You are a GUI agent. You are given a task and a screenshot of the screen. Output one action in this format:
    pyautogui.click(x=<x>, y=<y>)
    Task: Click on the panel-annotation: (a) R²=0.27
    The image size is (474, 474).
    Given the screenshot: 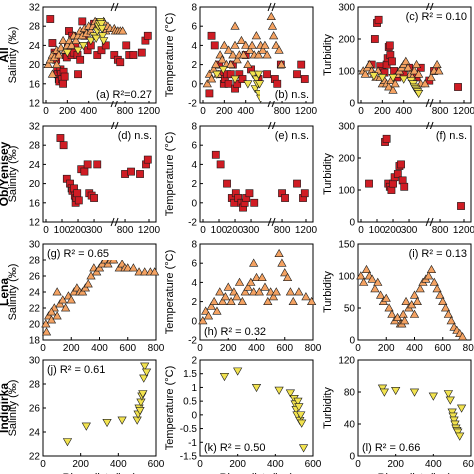 What is the action you would take?
    pyautogui.click(x=124, y=95)
    